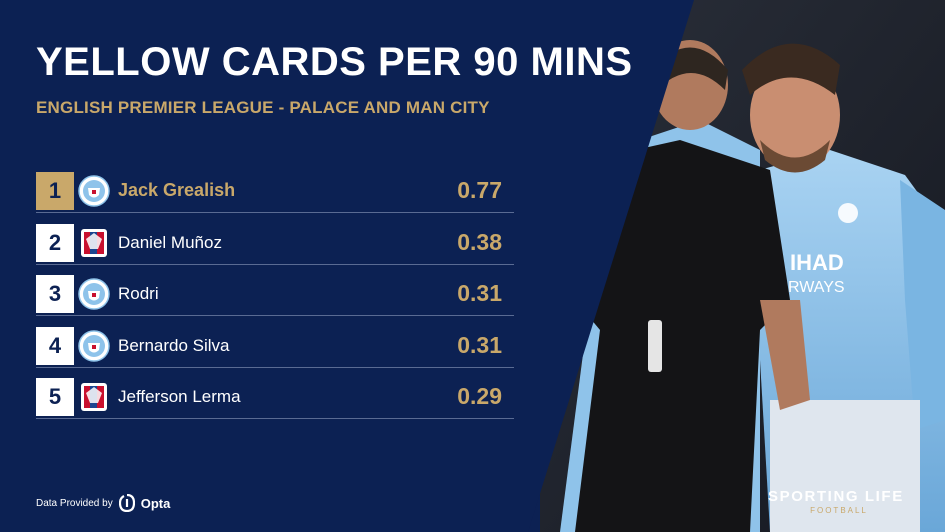  What do you see at coordinates (479, 190) in the screenshot?
I see `cards-per-90-value: 0.77` at bounding box center [479, 190].